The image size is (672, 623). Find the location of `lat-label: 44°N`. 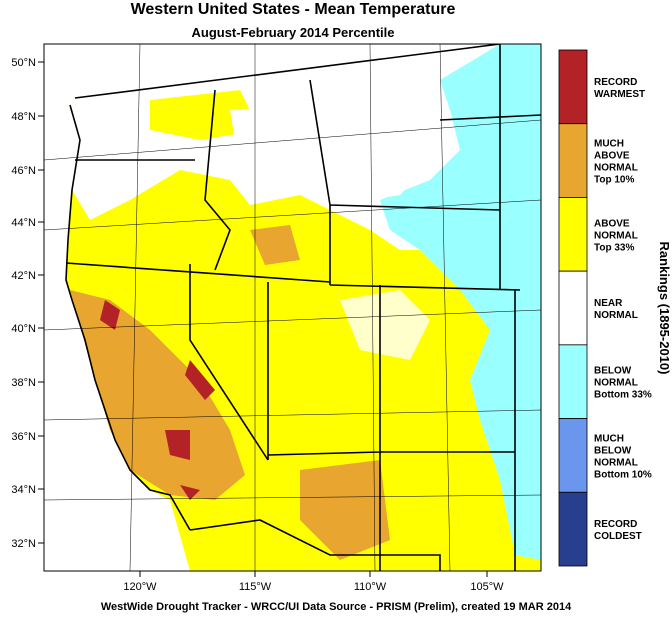

lat-label: 44°N is located at coordinates (23, 223).